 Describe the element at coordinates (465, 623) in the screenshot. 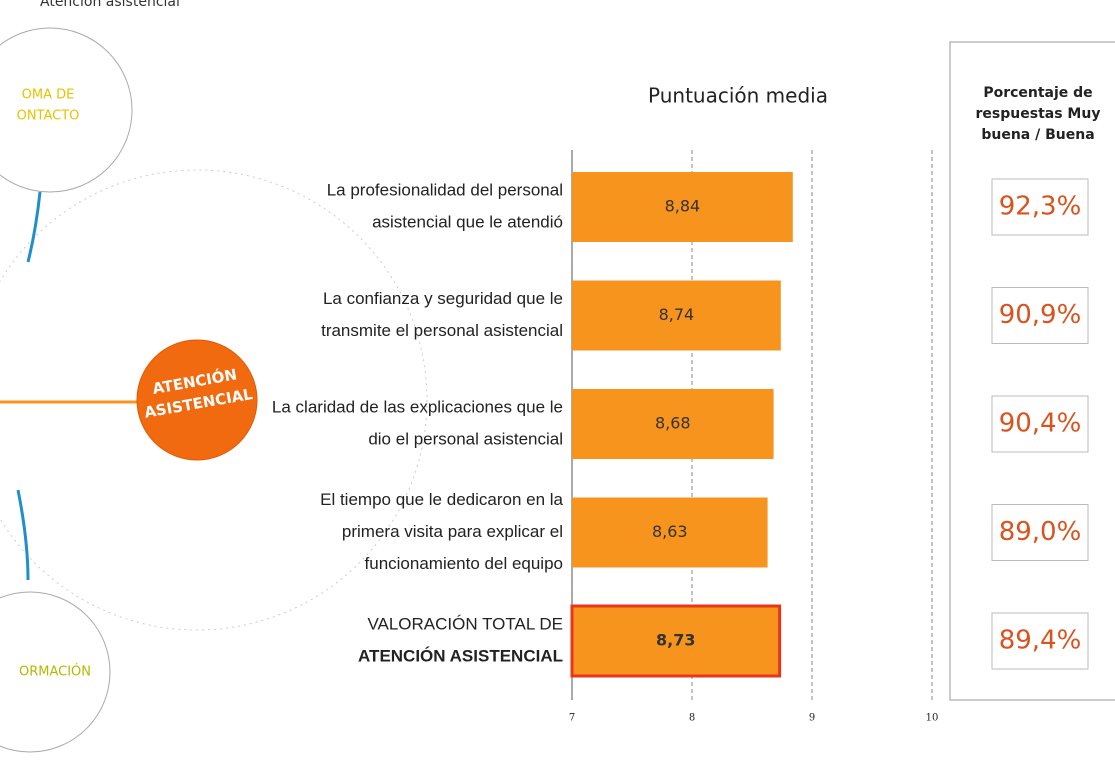

I see `category-label: VALORACIÓN TOTAL DE` at that location.